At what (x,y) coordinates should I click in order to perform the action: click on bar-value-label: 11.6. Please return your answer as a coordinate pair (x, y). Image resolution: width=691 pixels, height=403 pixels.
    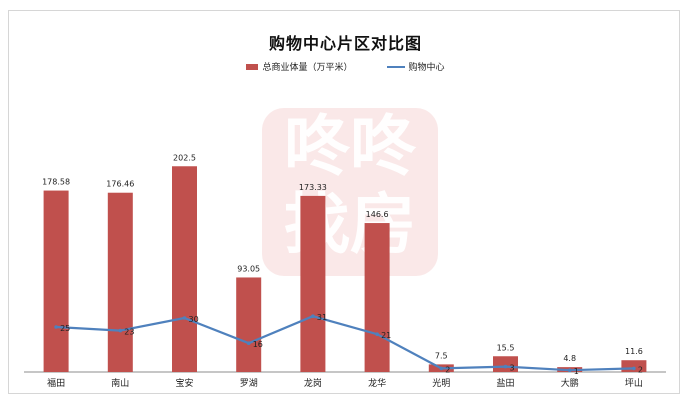
    Looking at the image, I should click on (634, 351).